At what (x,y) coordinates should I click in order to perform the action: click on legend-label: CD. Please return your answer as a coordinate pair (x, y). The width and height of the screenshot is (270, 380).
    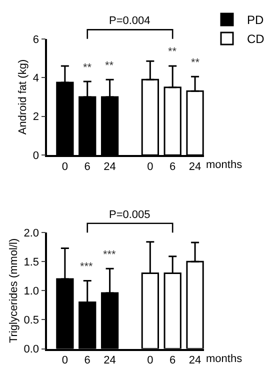
    Looking at the image, I should click on (256, 39).